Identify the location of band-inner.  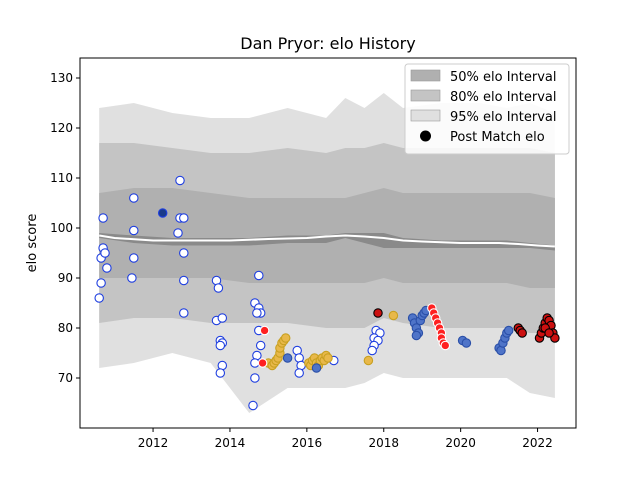
(327, 242).